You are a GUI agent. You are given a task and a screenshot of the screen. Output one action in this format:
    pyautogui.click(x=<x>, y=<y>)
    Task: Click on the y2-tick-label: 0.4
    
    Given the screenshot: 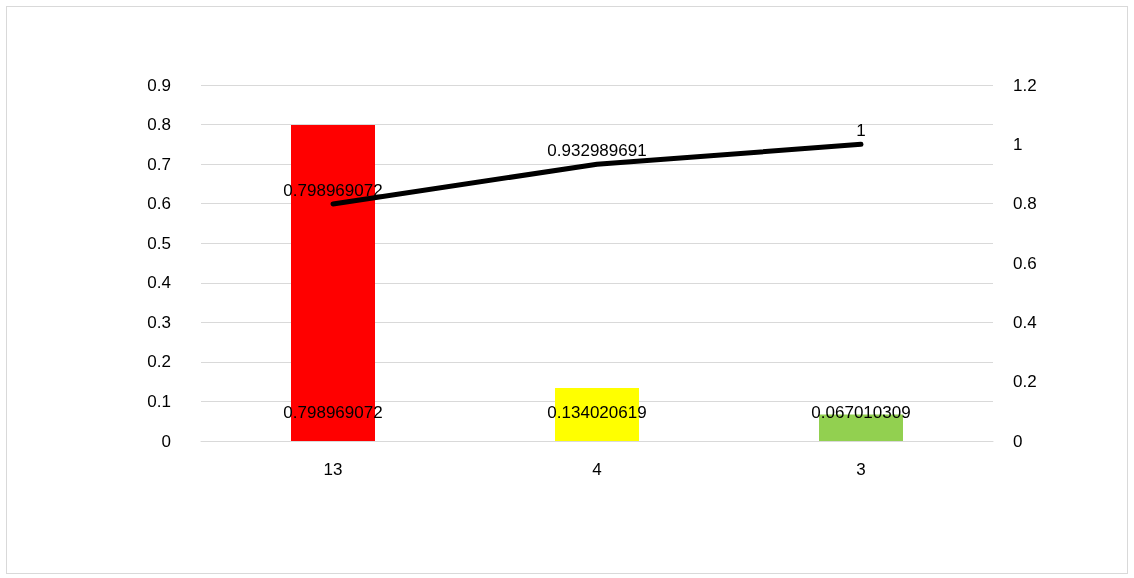 What is the action you would take?
    pyautogui.click(x=1025, y=322)
    